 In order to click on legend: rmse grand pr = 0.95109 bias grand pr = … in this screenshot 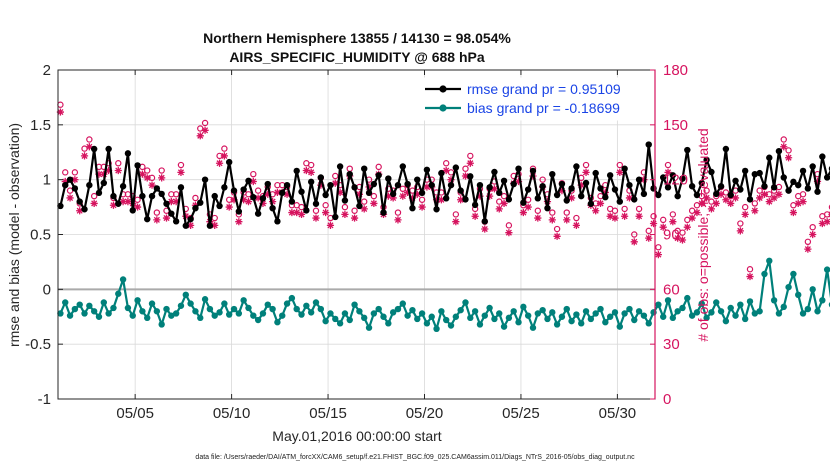, I will do `click(530, 99)`.